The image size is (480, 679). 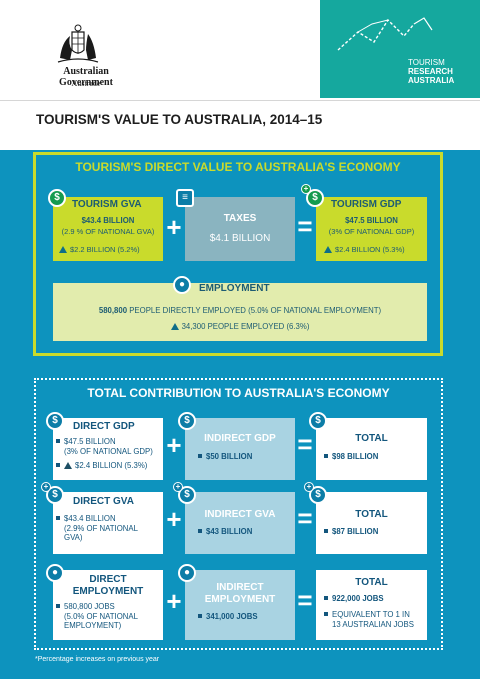 What do you see at coordinates (93, 625) in the screenshot?
I see `direct-employment-note-2: EMPLOYMENT)` at bounding box center [93, 625].